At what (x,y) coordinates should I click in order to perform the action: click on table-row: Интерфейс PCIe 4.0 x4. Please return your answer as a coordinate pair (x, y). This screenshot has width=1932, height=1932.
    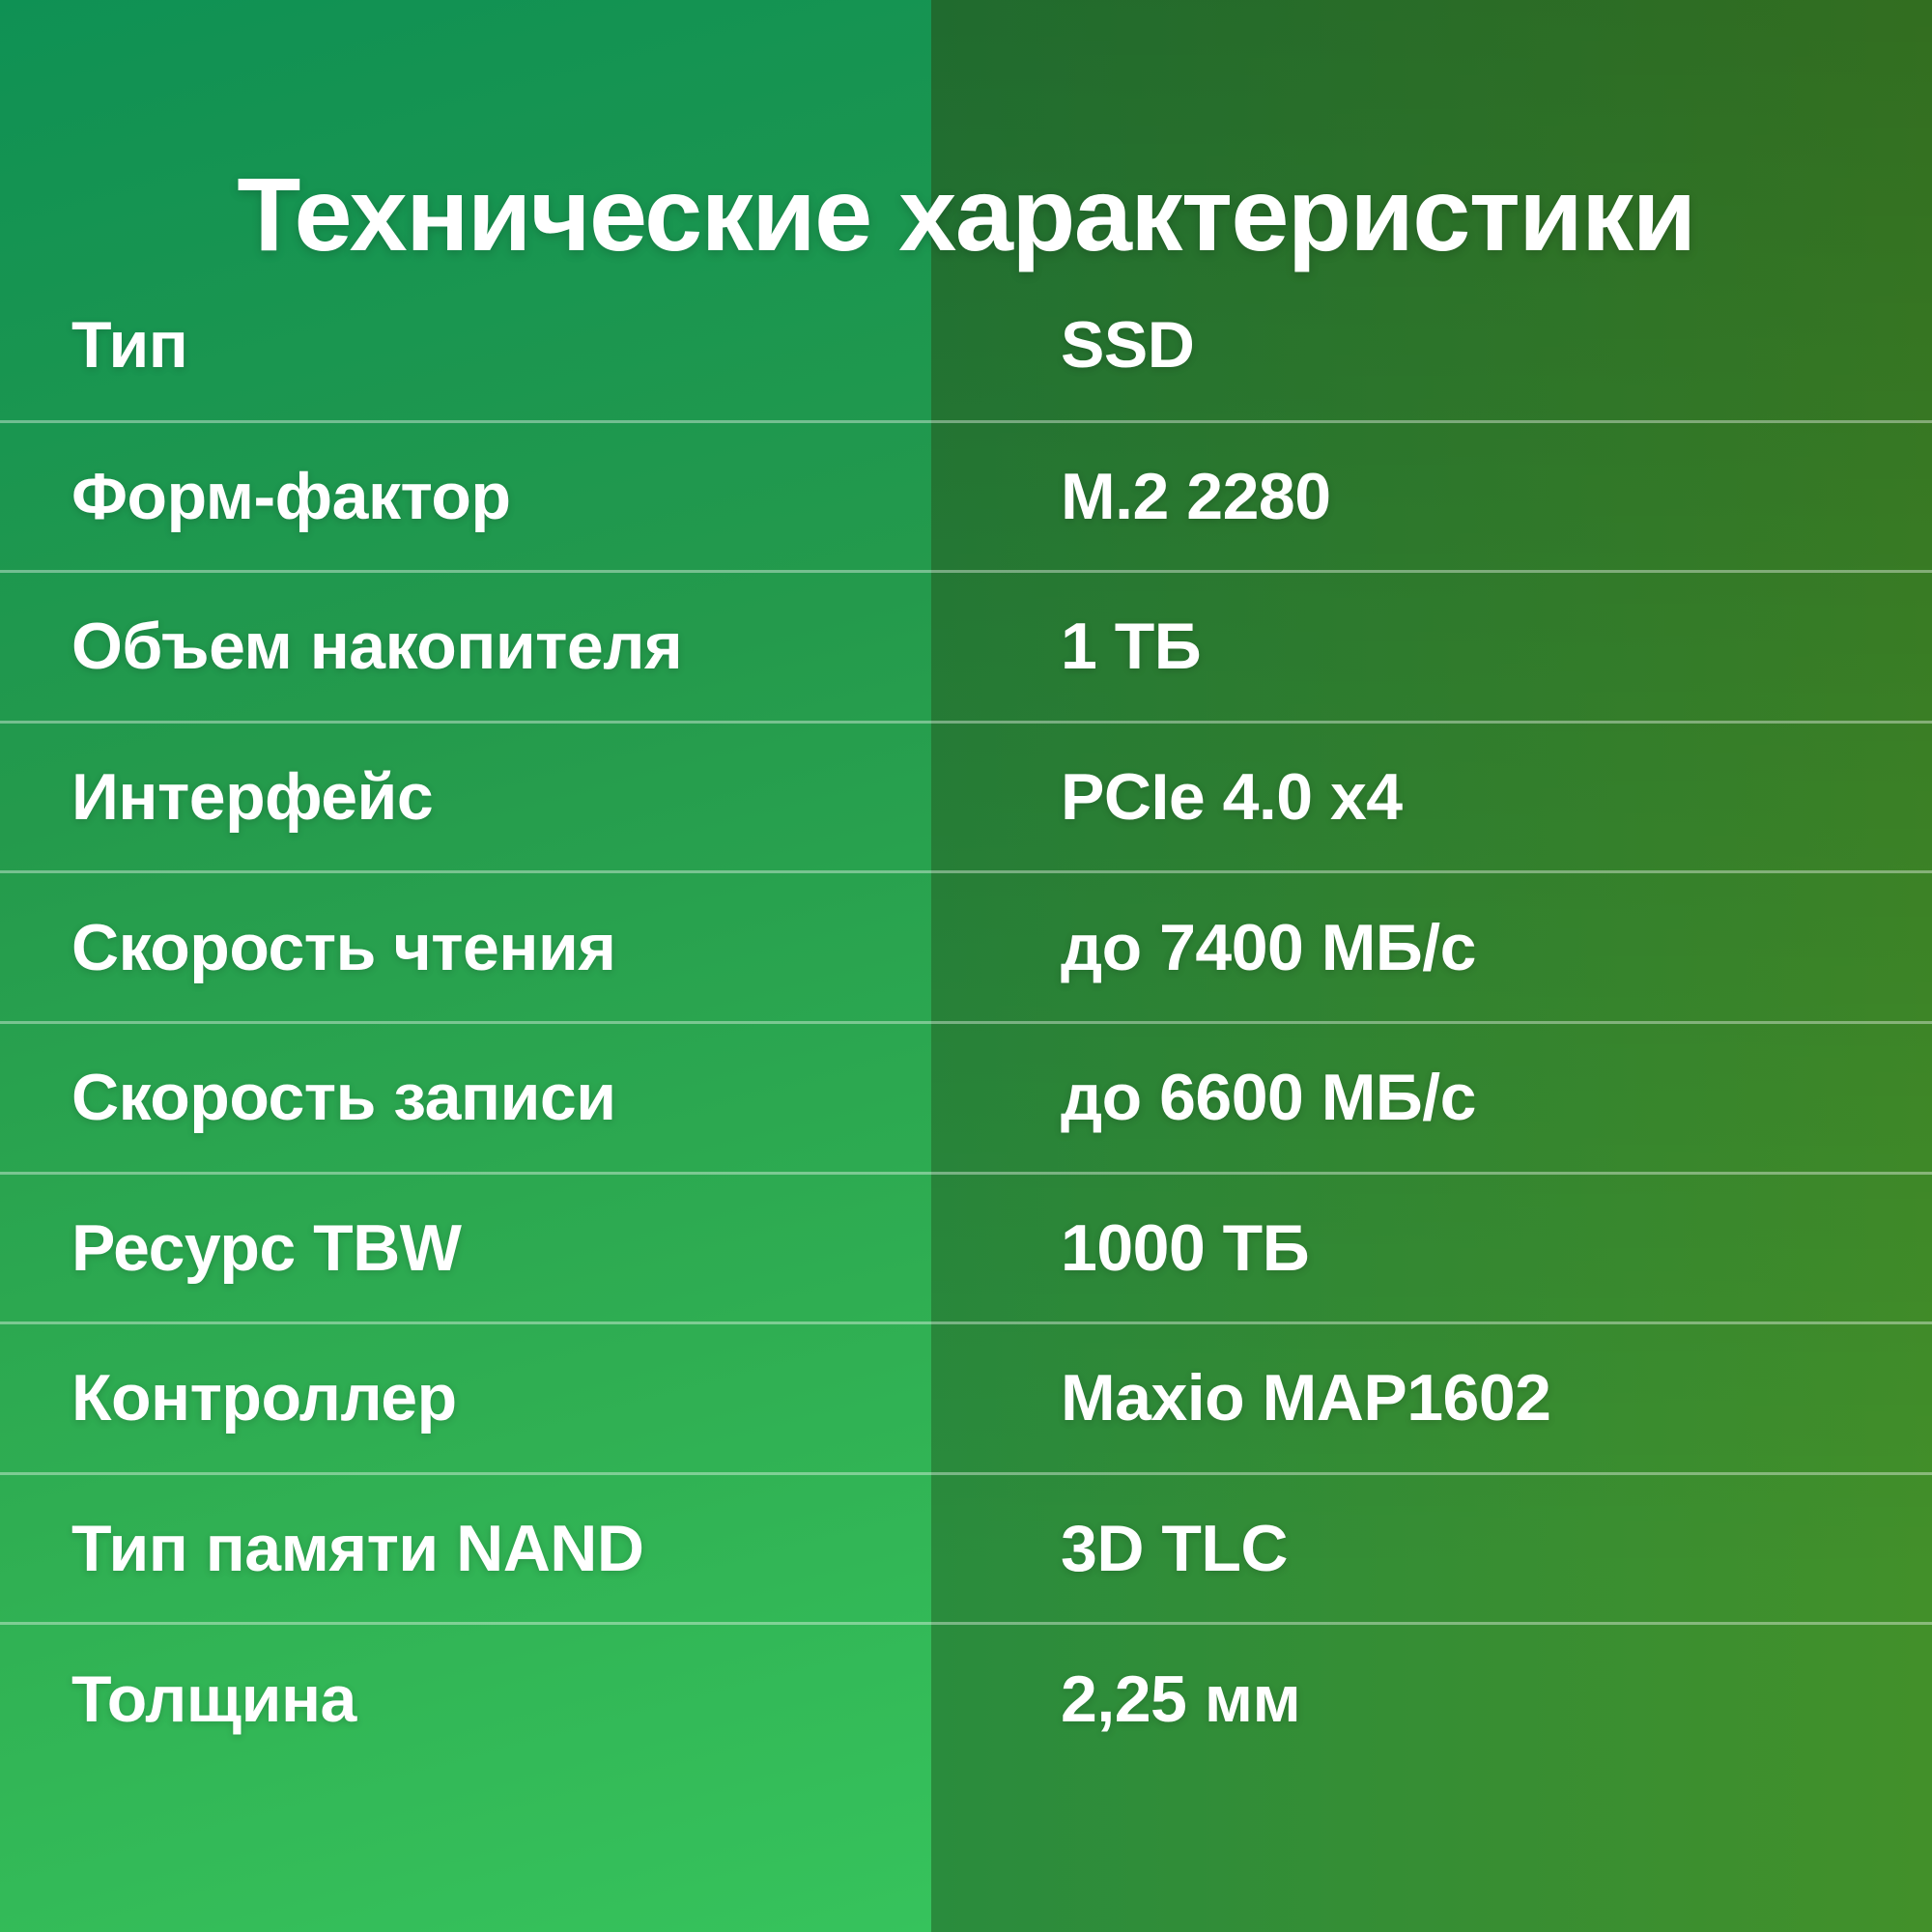
    Looking at the image, I should click on (966, 795).